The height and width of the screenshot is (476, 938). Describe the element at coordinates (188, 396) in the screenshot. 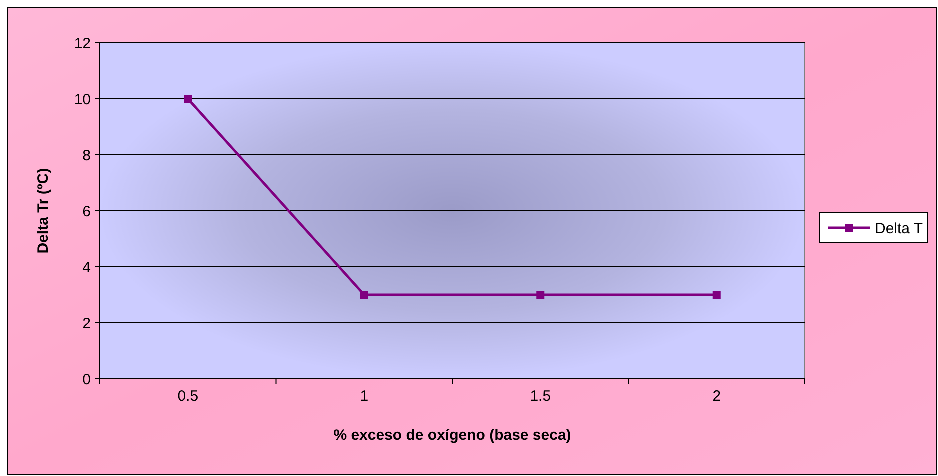

I see `x-tick-label: 0.5` at that location.